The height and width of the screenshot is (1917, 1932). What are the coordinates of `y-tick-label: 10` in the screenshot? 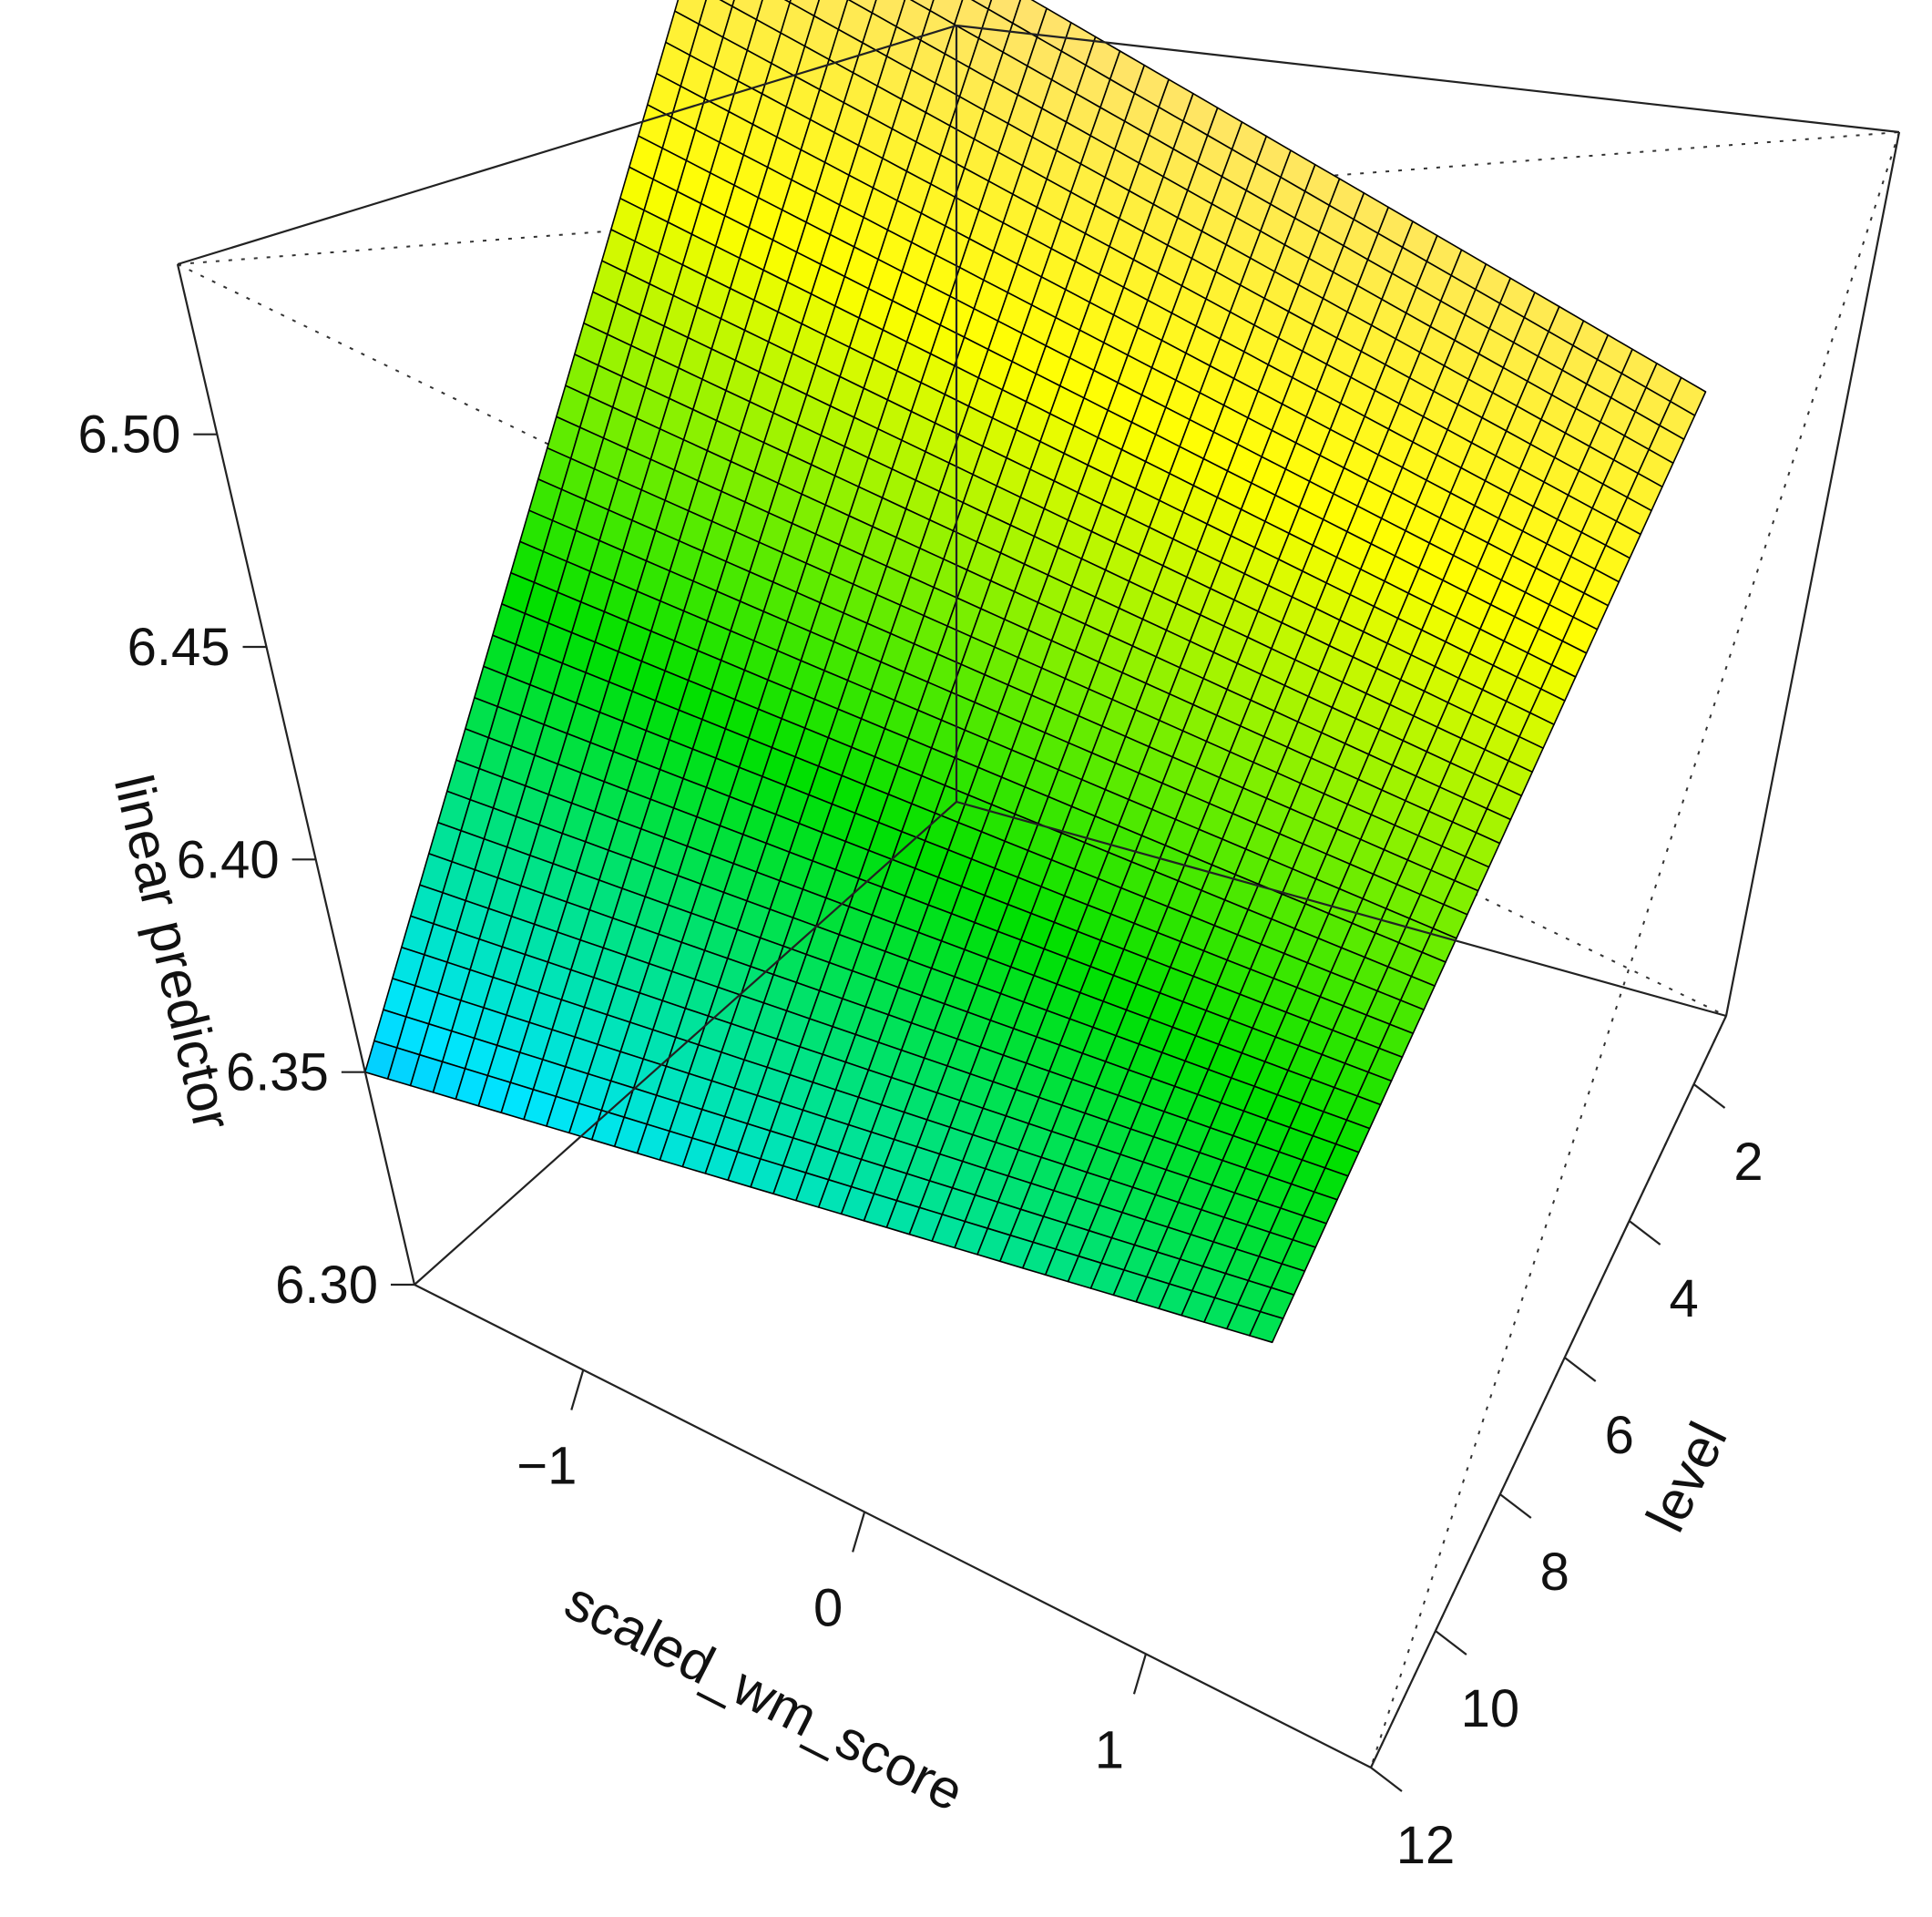 It's located at (1491, 1708).